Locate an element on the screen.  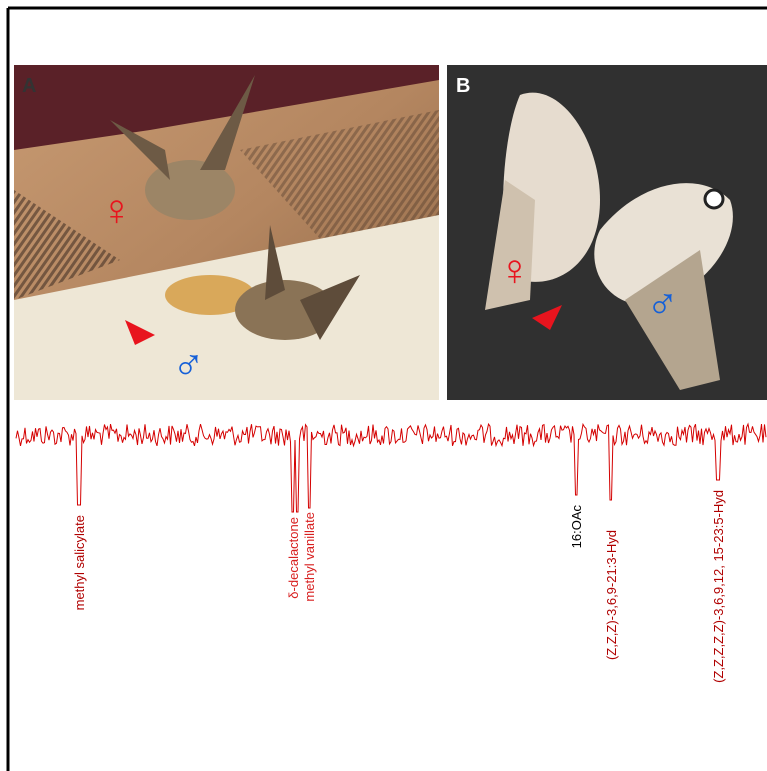
peak-label: methyl salicylate is located at coordinates (79, 562).